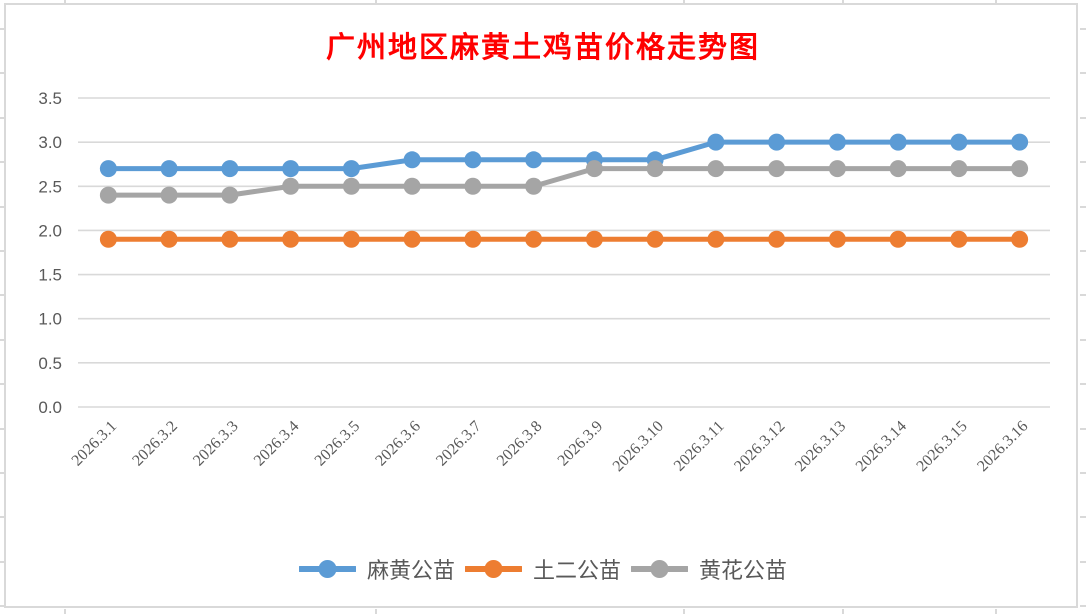 The image size is (1086, 614). Describe the element at coordinates (743, 570) in the screenshot. I see `legend-label: 黄花公苗` at that location.